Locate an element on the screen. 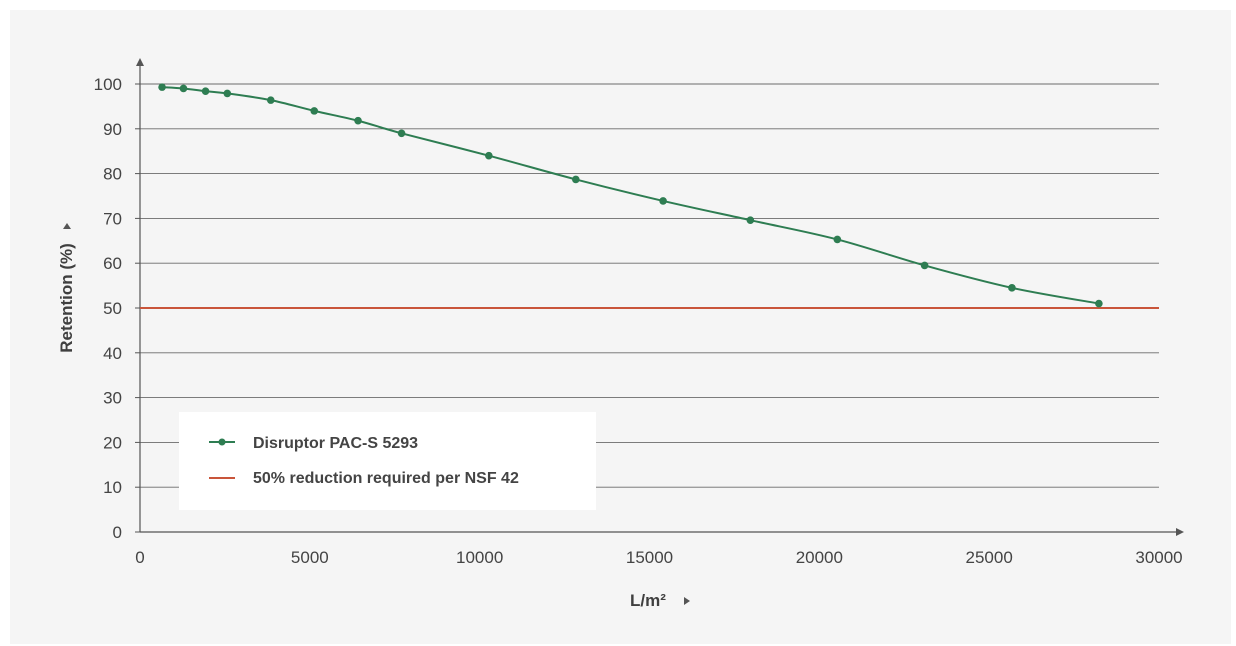 This screenshot has height=646, width=1236. y-axis-arrow-icon is located at coordinates (140, 62).